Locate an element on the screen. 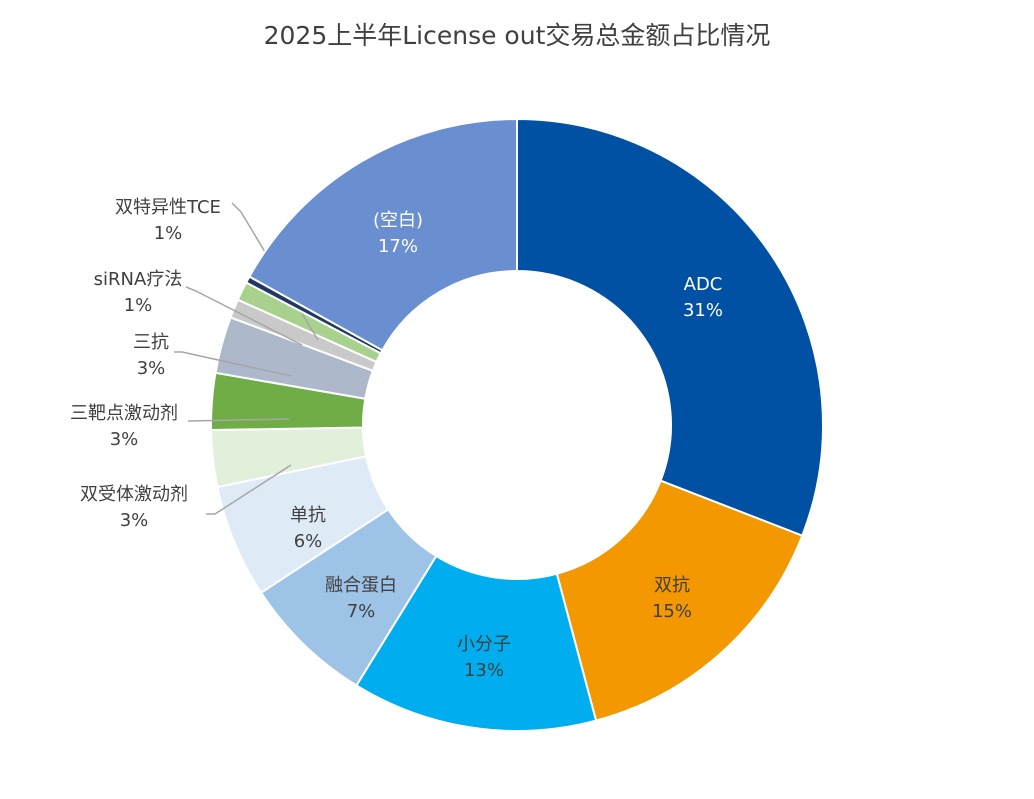 This screenshot has width=1034, height=799. slice-label-9: 双特异性TCE is located at coordinates (168, 207).